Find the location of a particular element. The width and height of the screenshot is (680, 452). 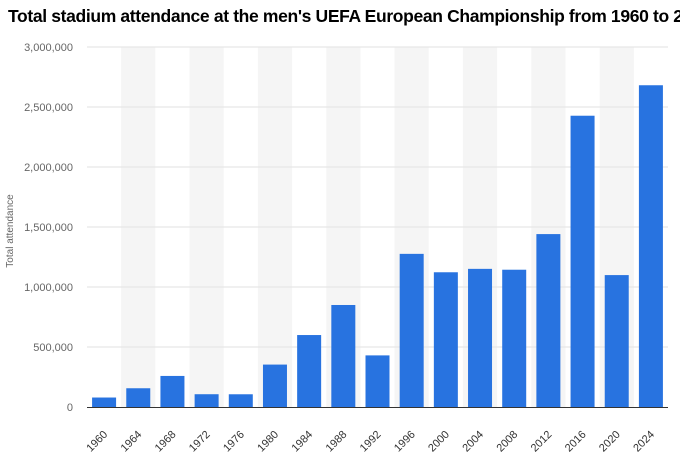

x-tick-label: 2004 is located at coordinates (473, 440).